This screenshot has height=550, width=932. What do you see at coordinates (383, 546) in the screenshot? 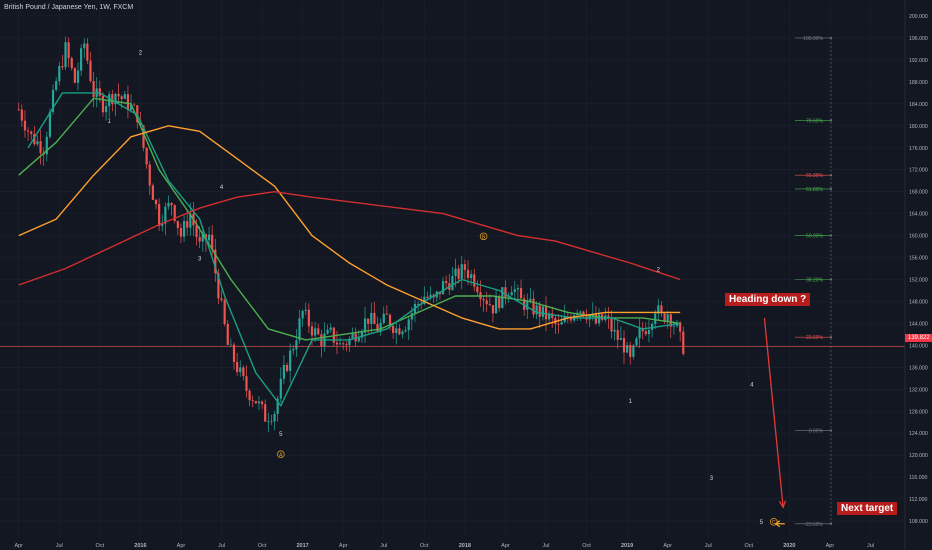
I see `x-tick-label: Jul` at bounding box center [383, 546].